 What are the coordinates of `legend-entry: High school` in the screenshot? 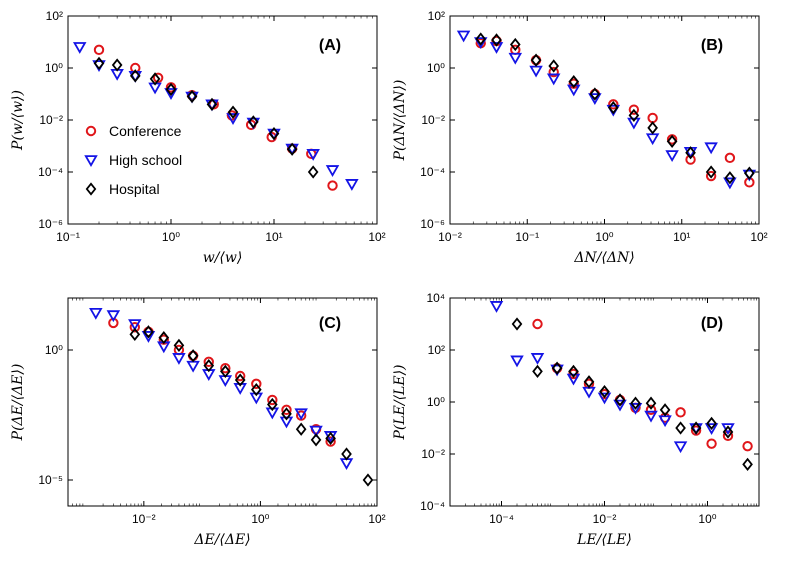 It's located at (145, 160).